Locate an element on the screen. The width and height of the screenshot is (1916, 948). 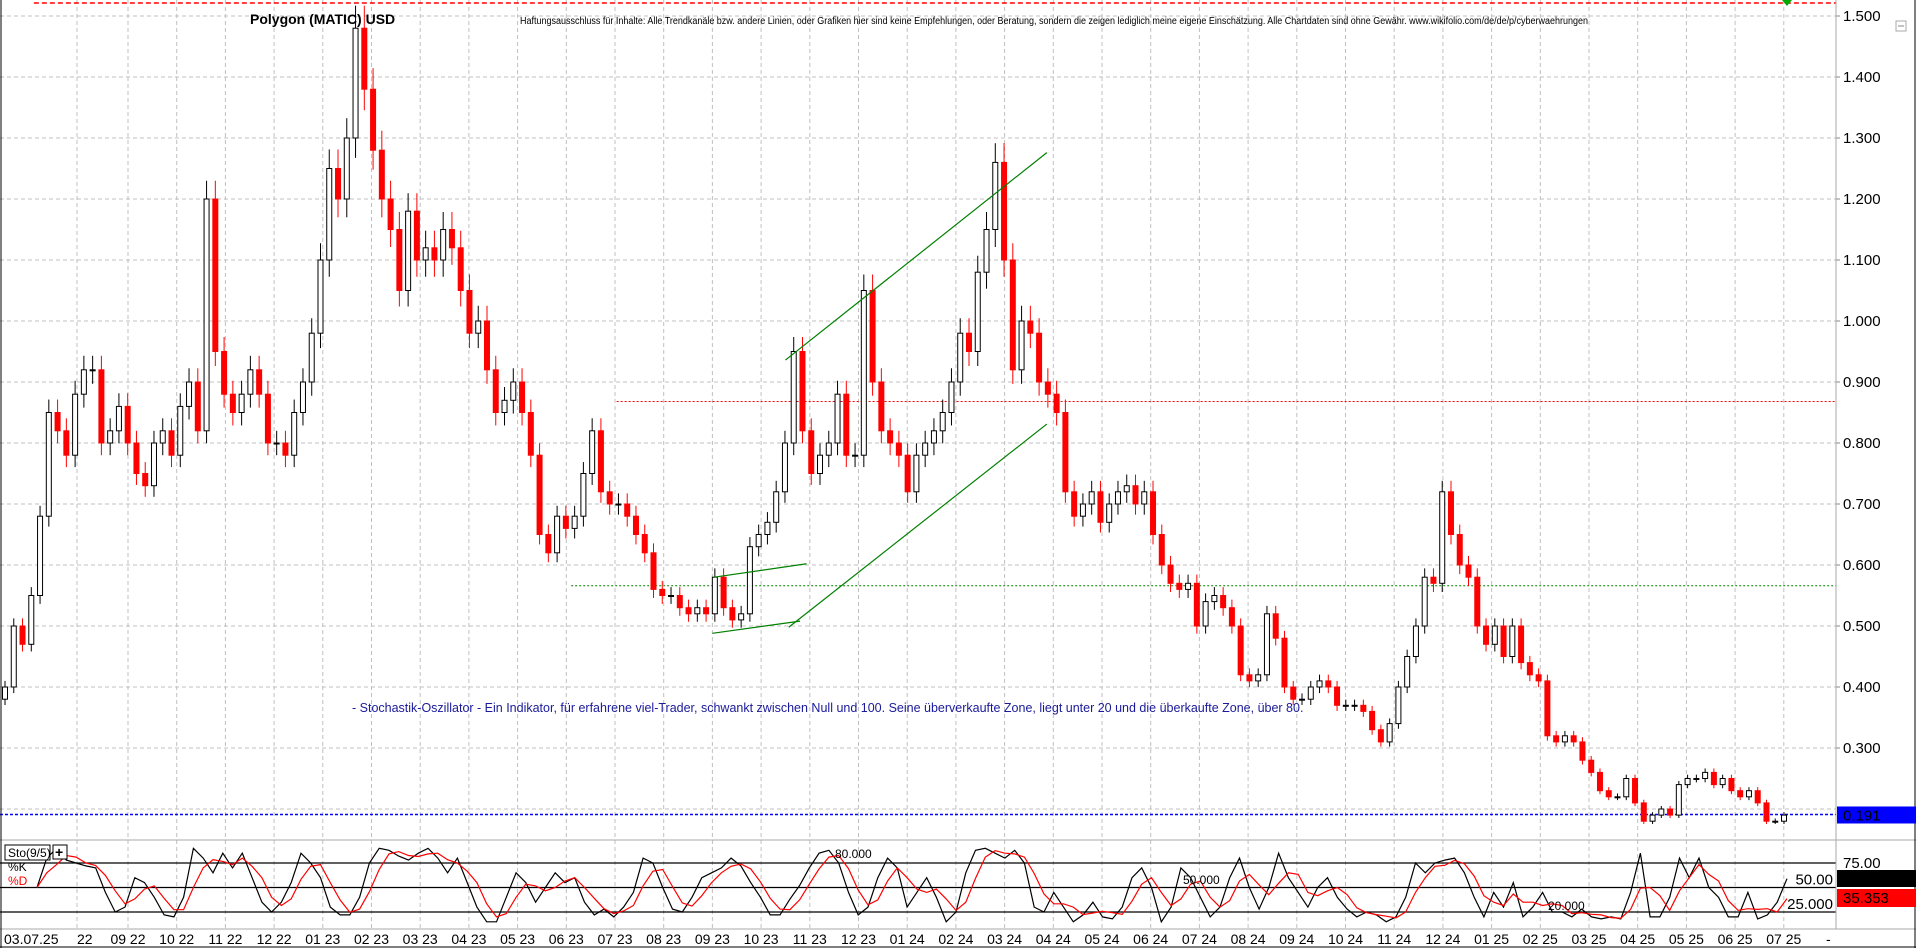
sto-label-box is located at coordinates (27, 852).